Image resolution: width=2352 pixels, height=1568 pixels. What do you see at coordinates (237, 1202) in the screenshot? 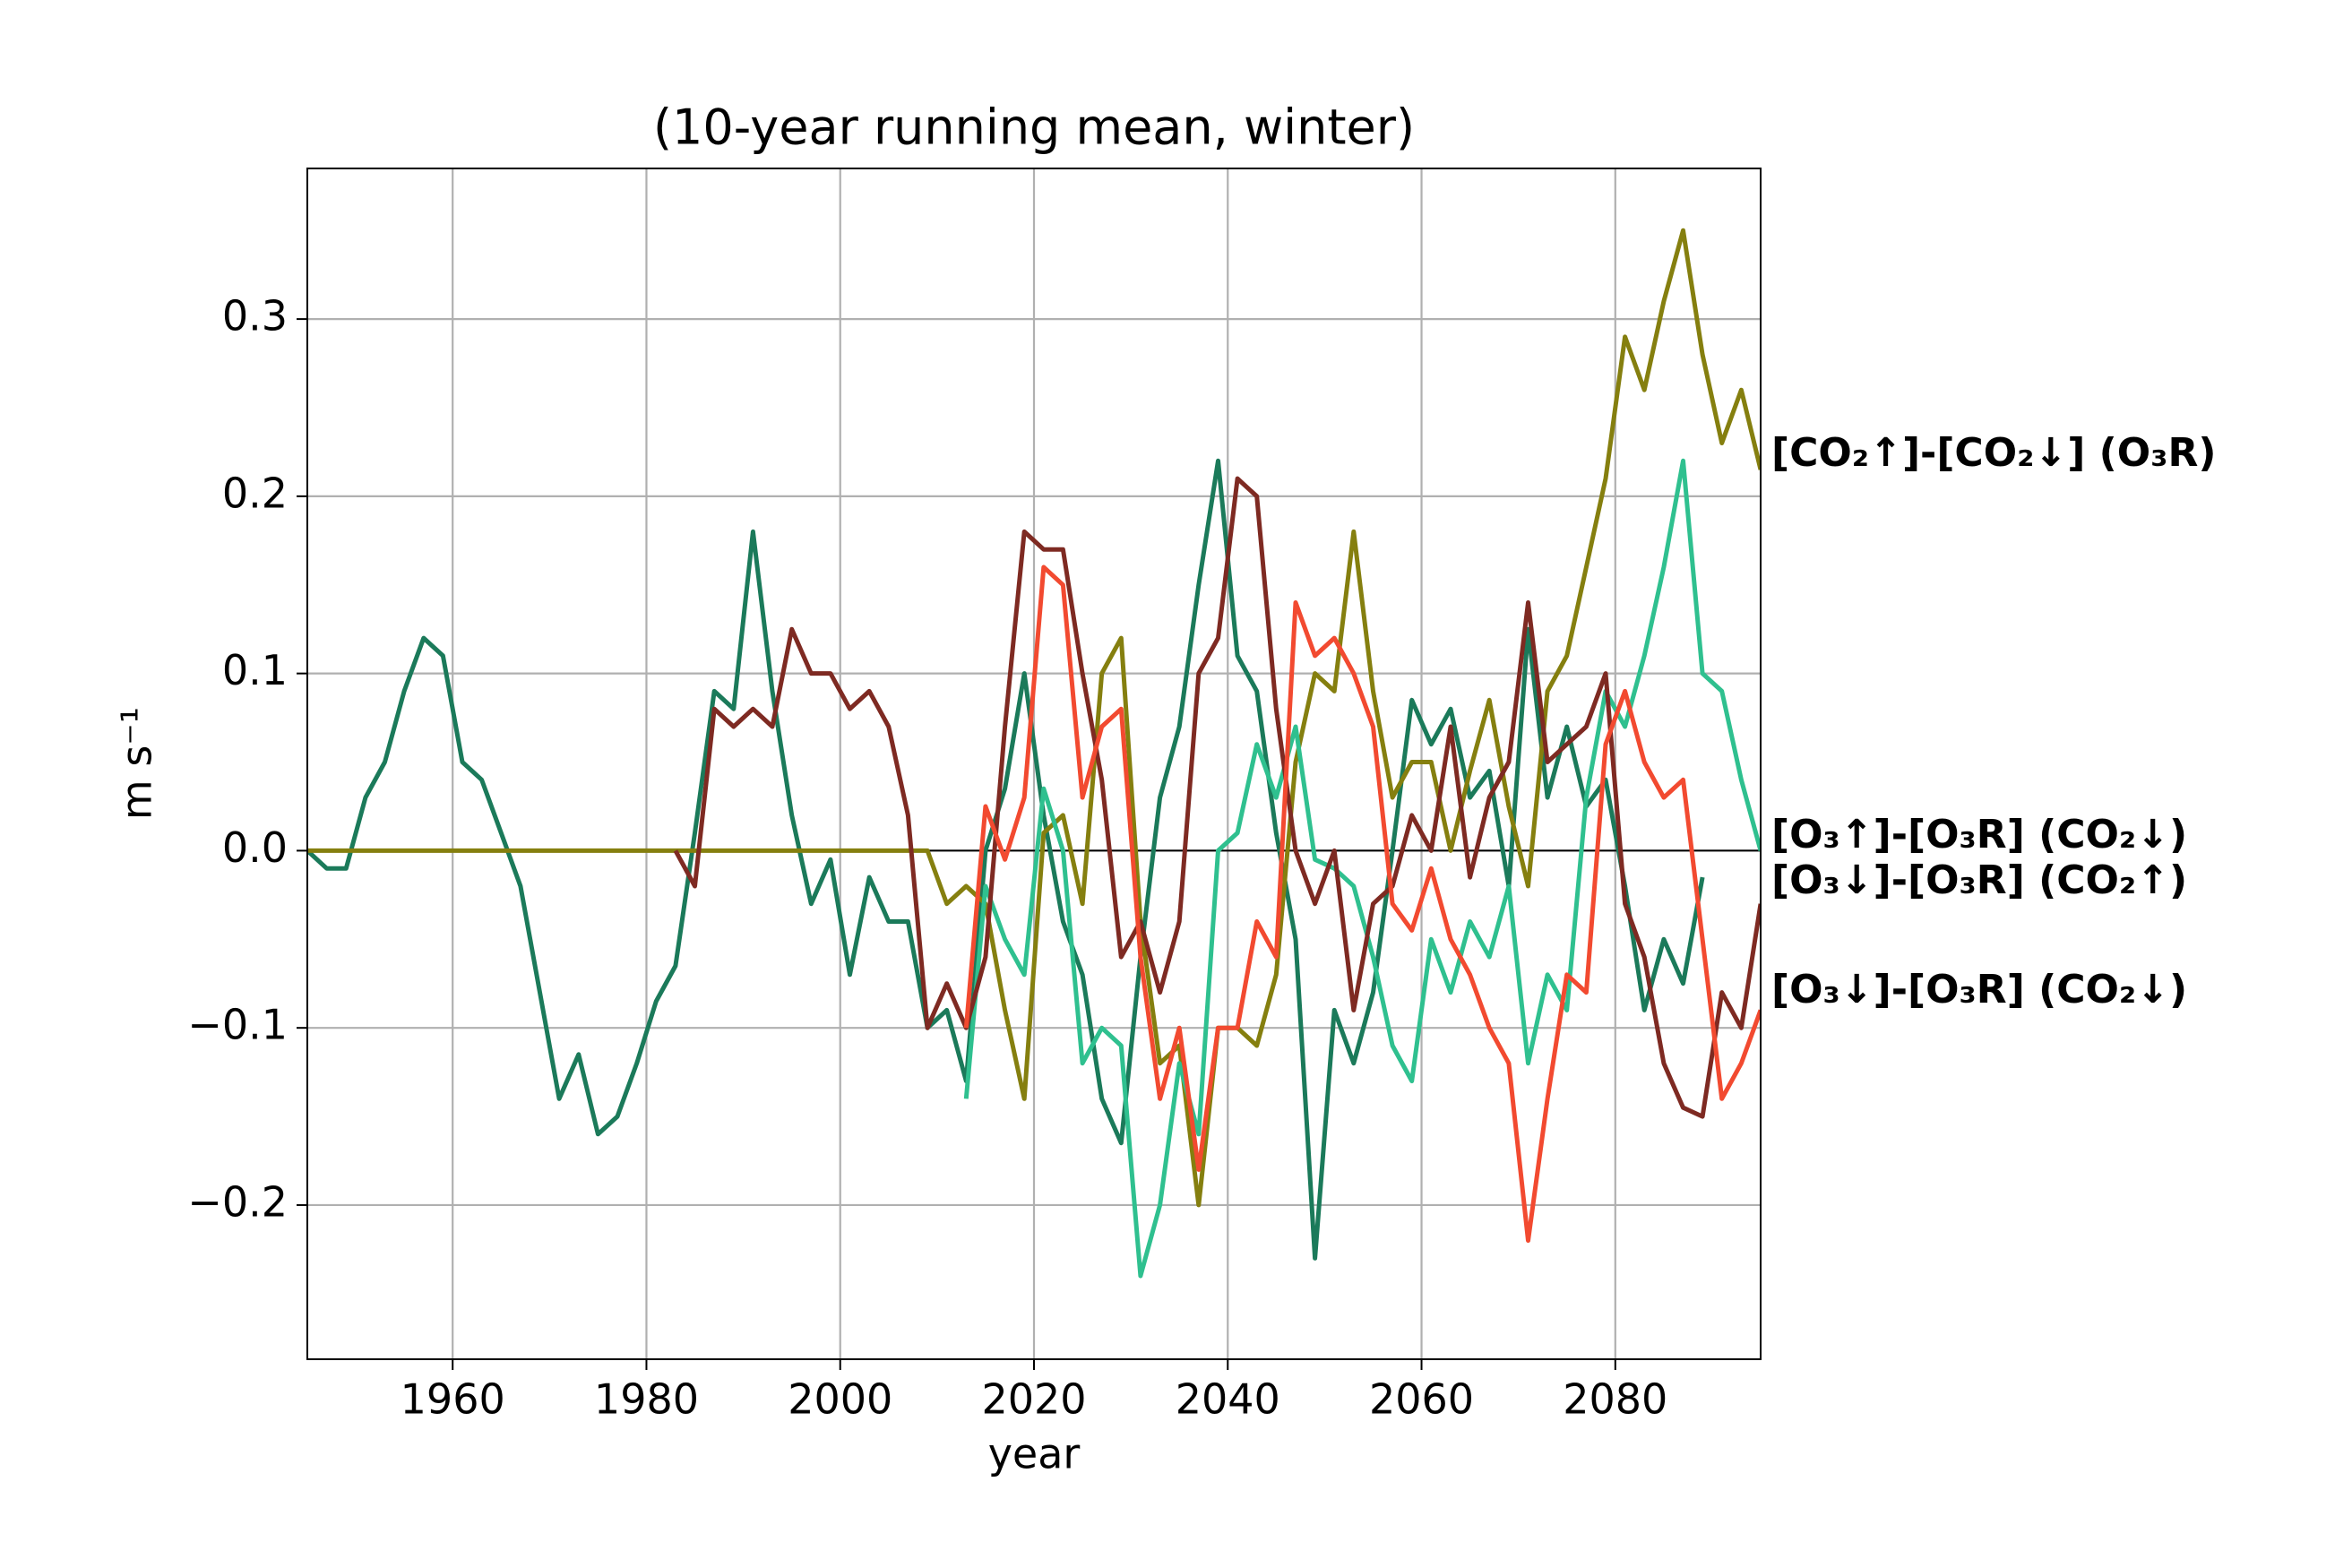
I see `y-tick-label: −0.2` at bounding box center [237, 1202].